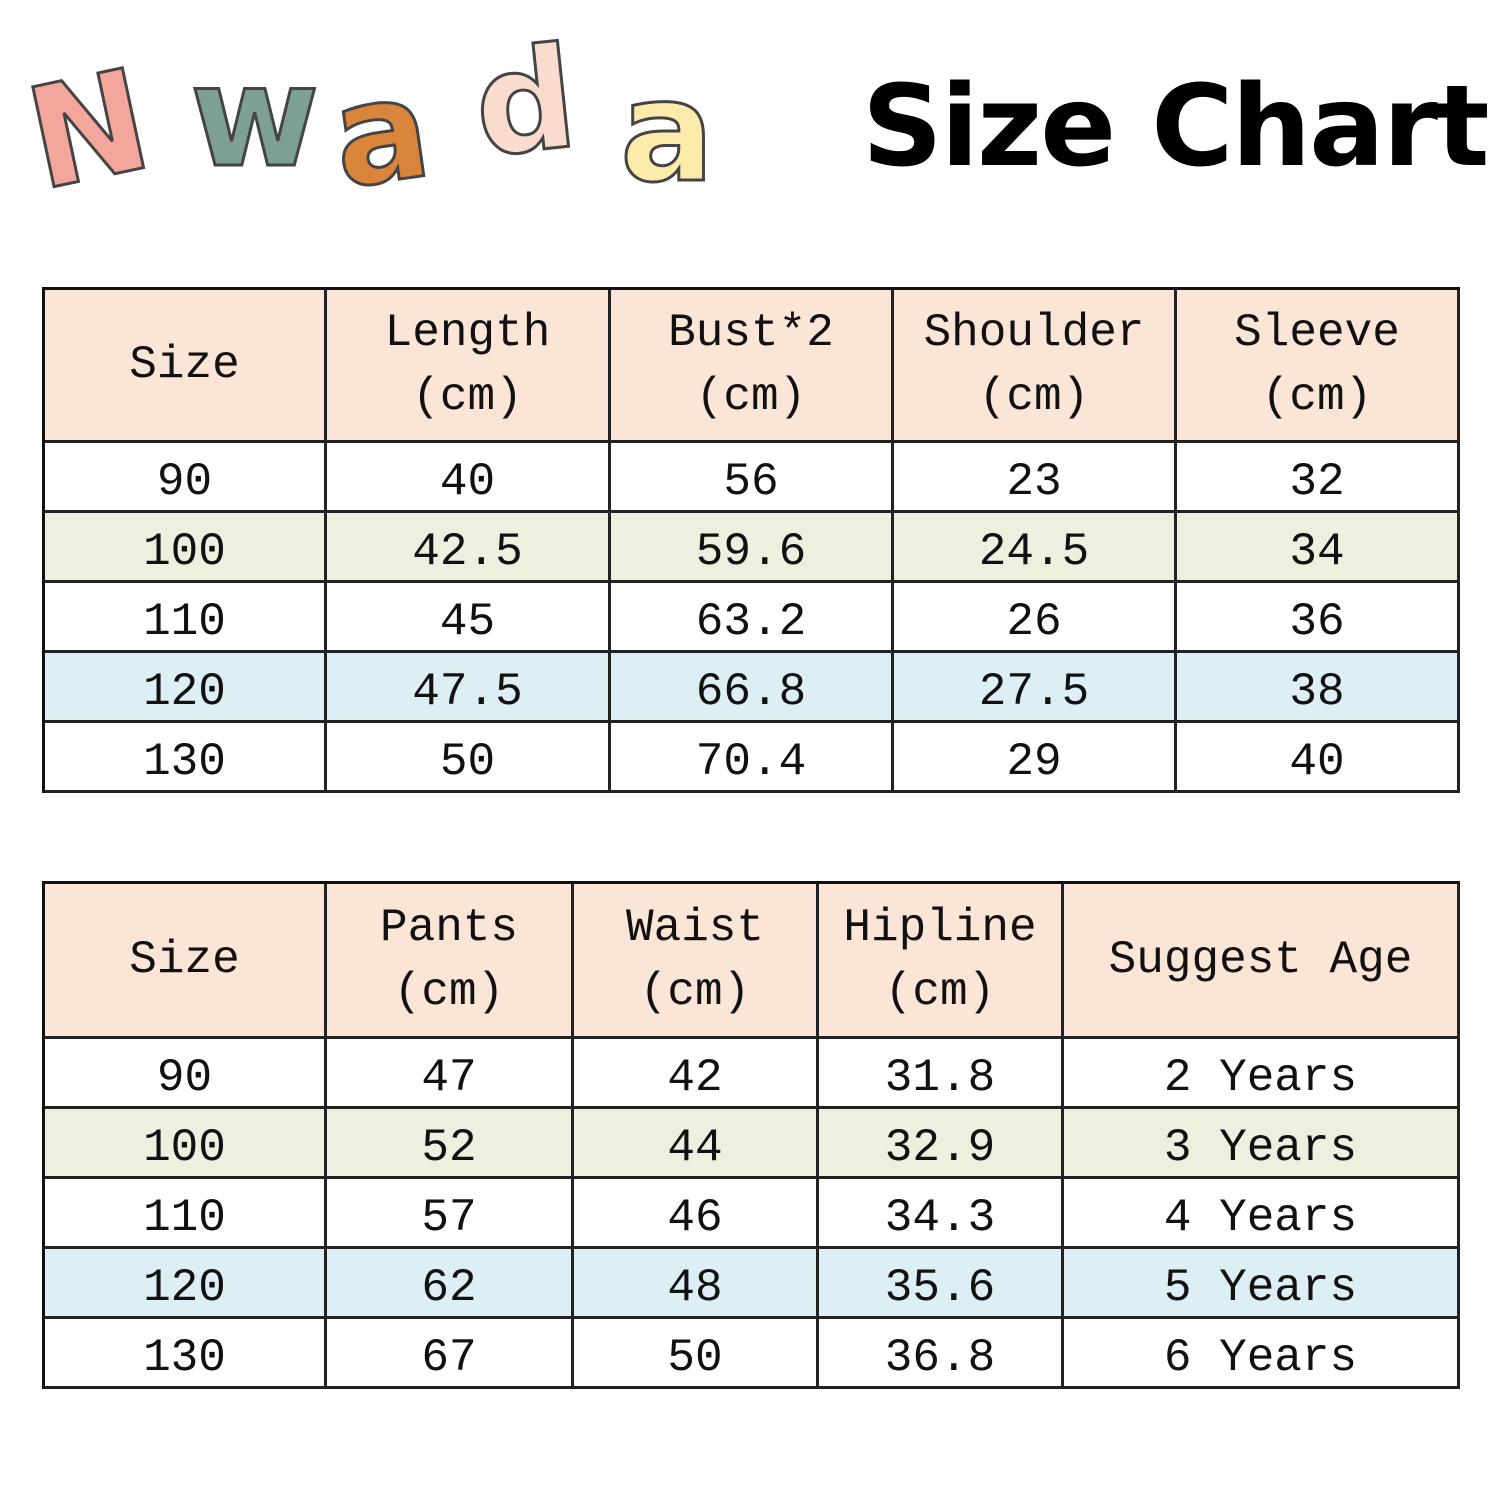 The width and height of the screenshot is (1500, 1500). I want to click on logo-letter: N, so click(89, 131).